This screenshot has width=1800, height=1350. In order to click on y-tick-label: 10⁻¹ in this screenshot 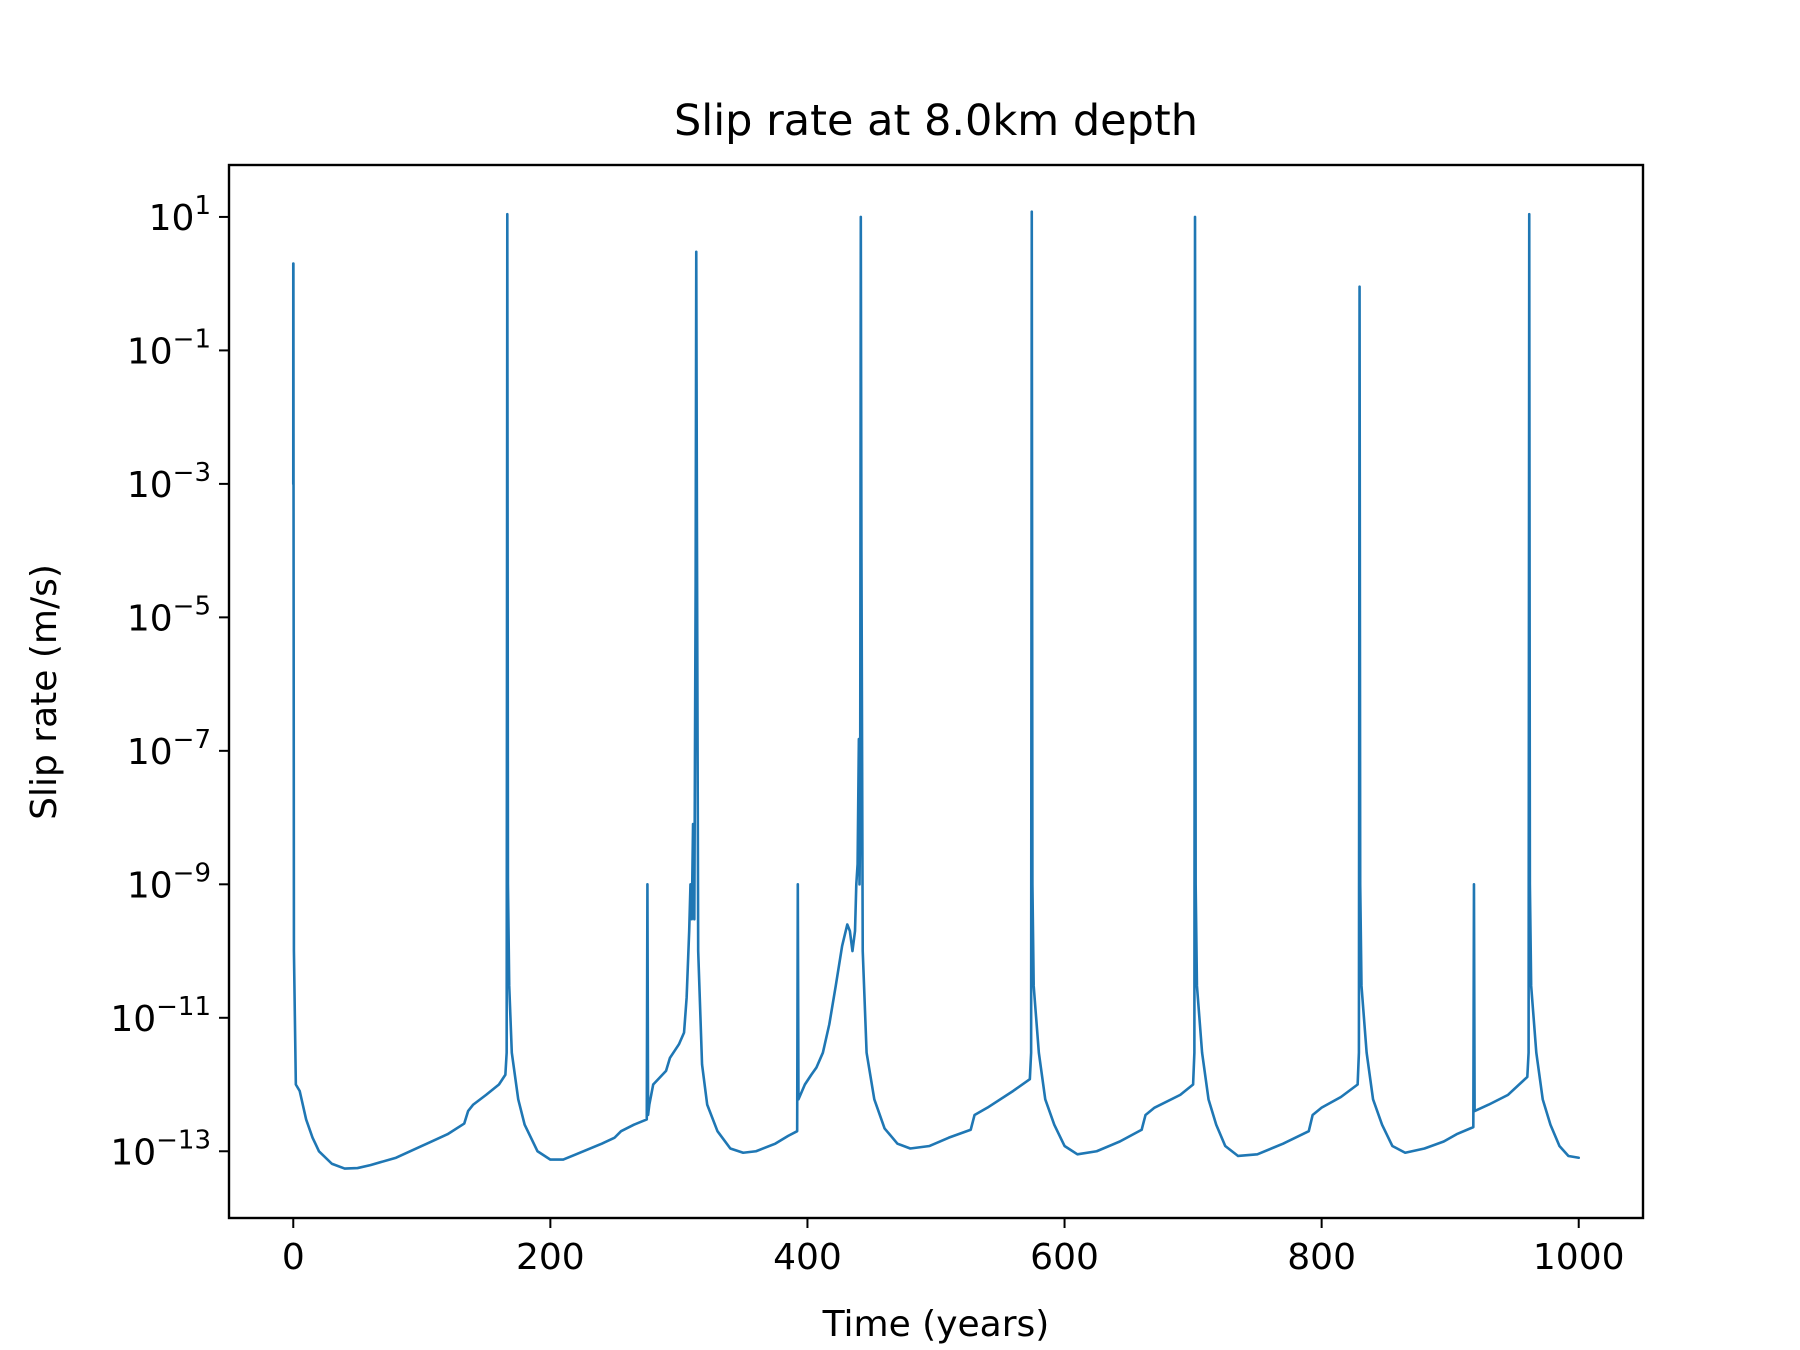, I will do `click(169, 348)`.